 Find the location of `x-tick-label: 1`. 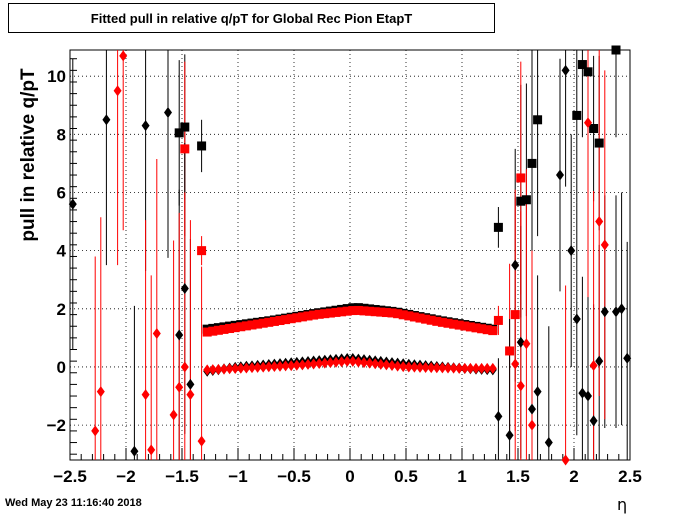

x-tick-label: 1 is located at coordinates (461, 476).